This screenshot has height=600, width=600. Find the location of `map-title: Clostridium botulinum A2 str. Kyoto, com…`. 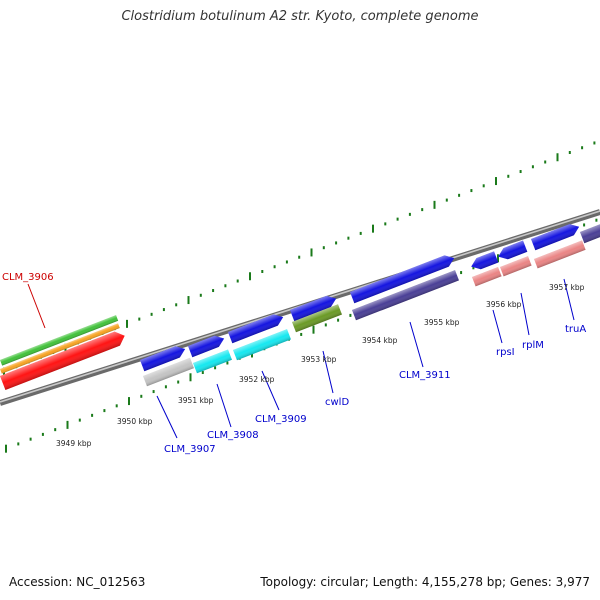

map-title: Clostridium botulinum A2 str. Kyoto, com… is located at coordinates (300, 16).